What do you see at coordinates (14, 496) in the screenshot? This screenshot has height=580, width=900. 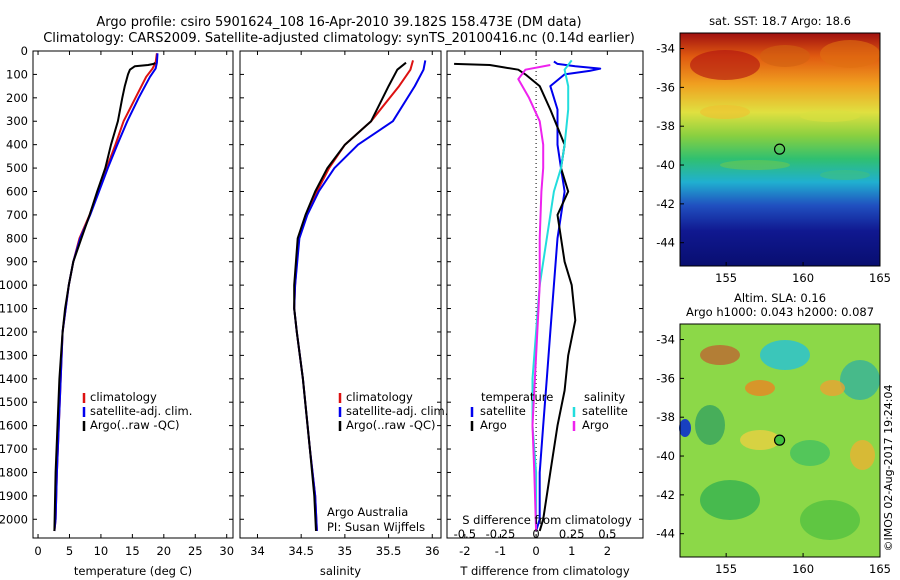 I see `y-tick-label: 1900` at bounding box center [14, 496].